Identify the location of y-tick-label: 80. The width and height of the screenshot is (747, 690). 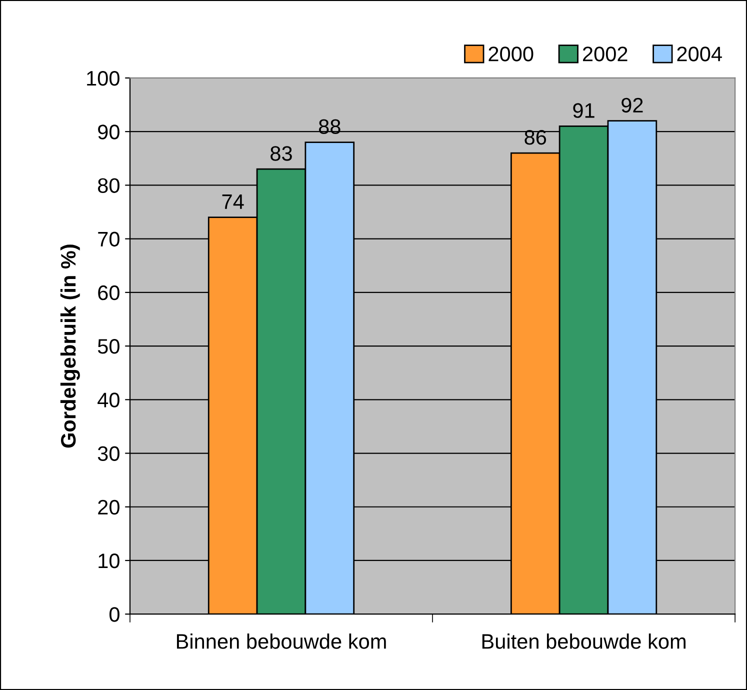
(109, 185).